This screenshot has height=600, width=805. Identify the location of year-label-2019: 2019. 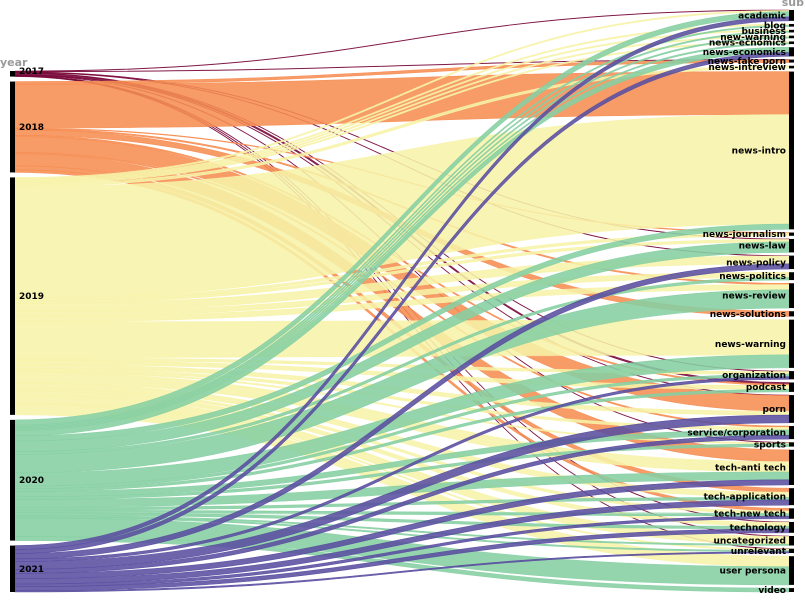
(31, 297).